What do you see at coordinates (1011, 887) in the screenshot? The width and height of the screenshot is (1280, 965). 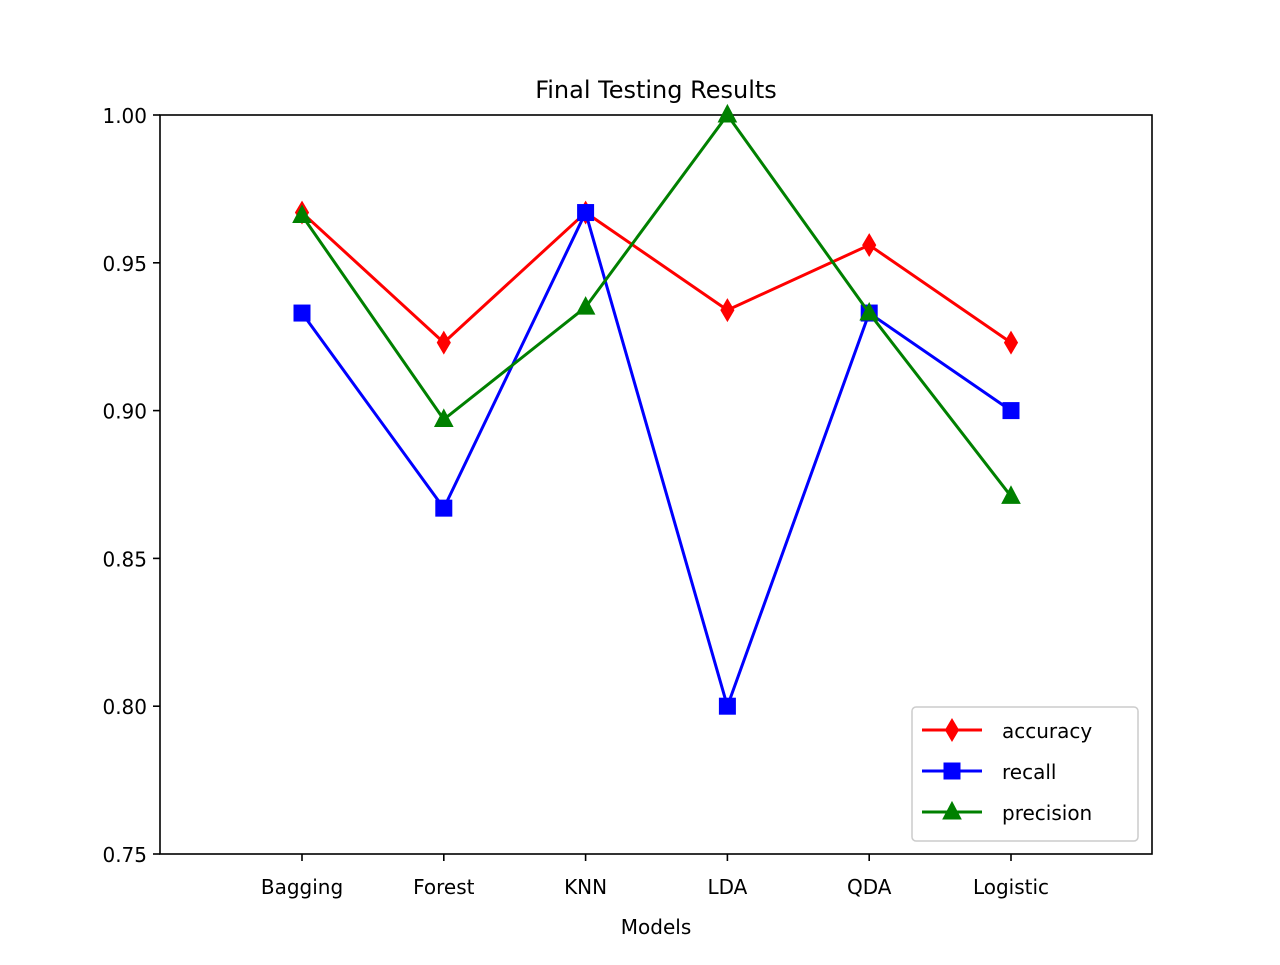 I see `x-tick-label: Logistic` at bounding box center [1011, 887].